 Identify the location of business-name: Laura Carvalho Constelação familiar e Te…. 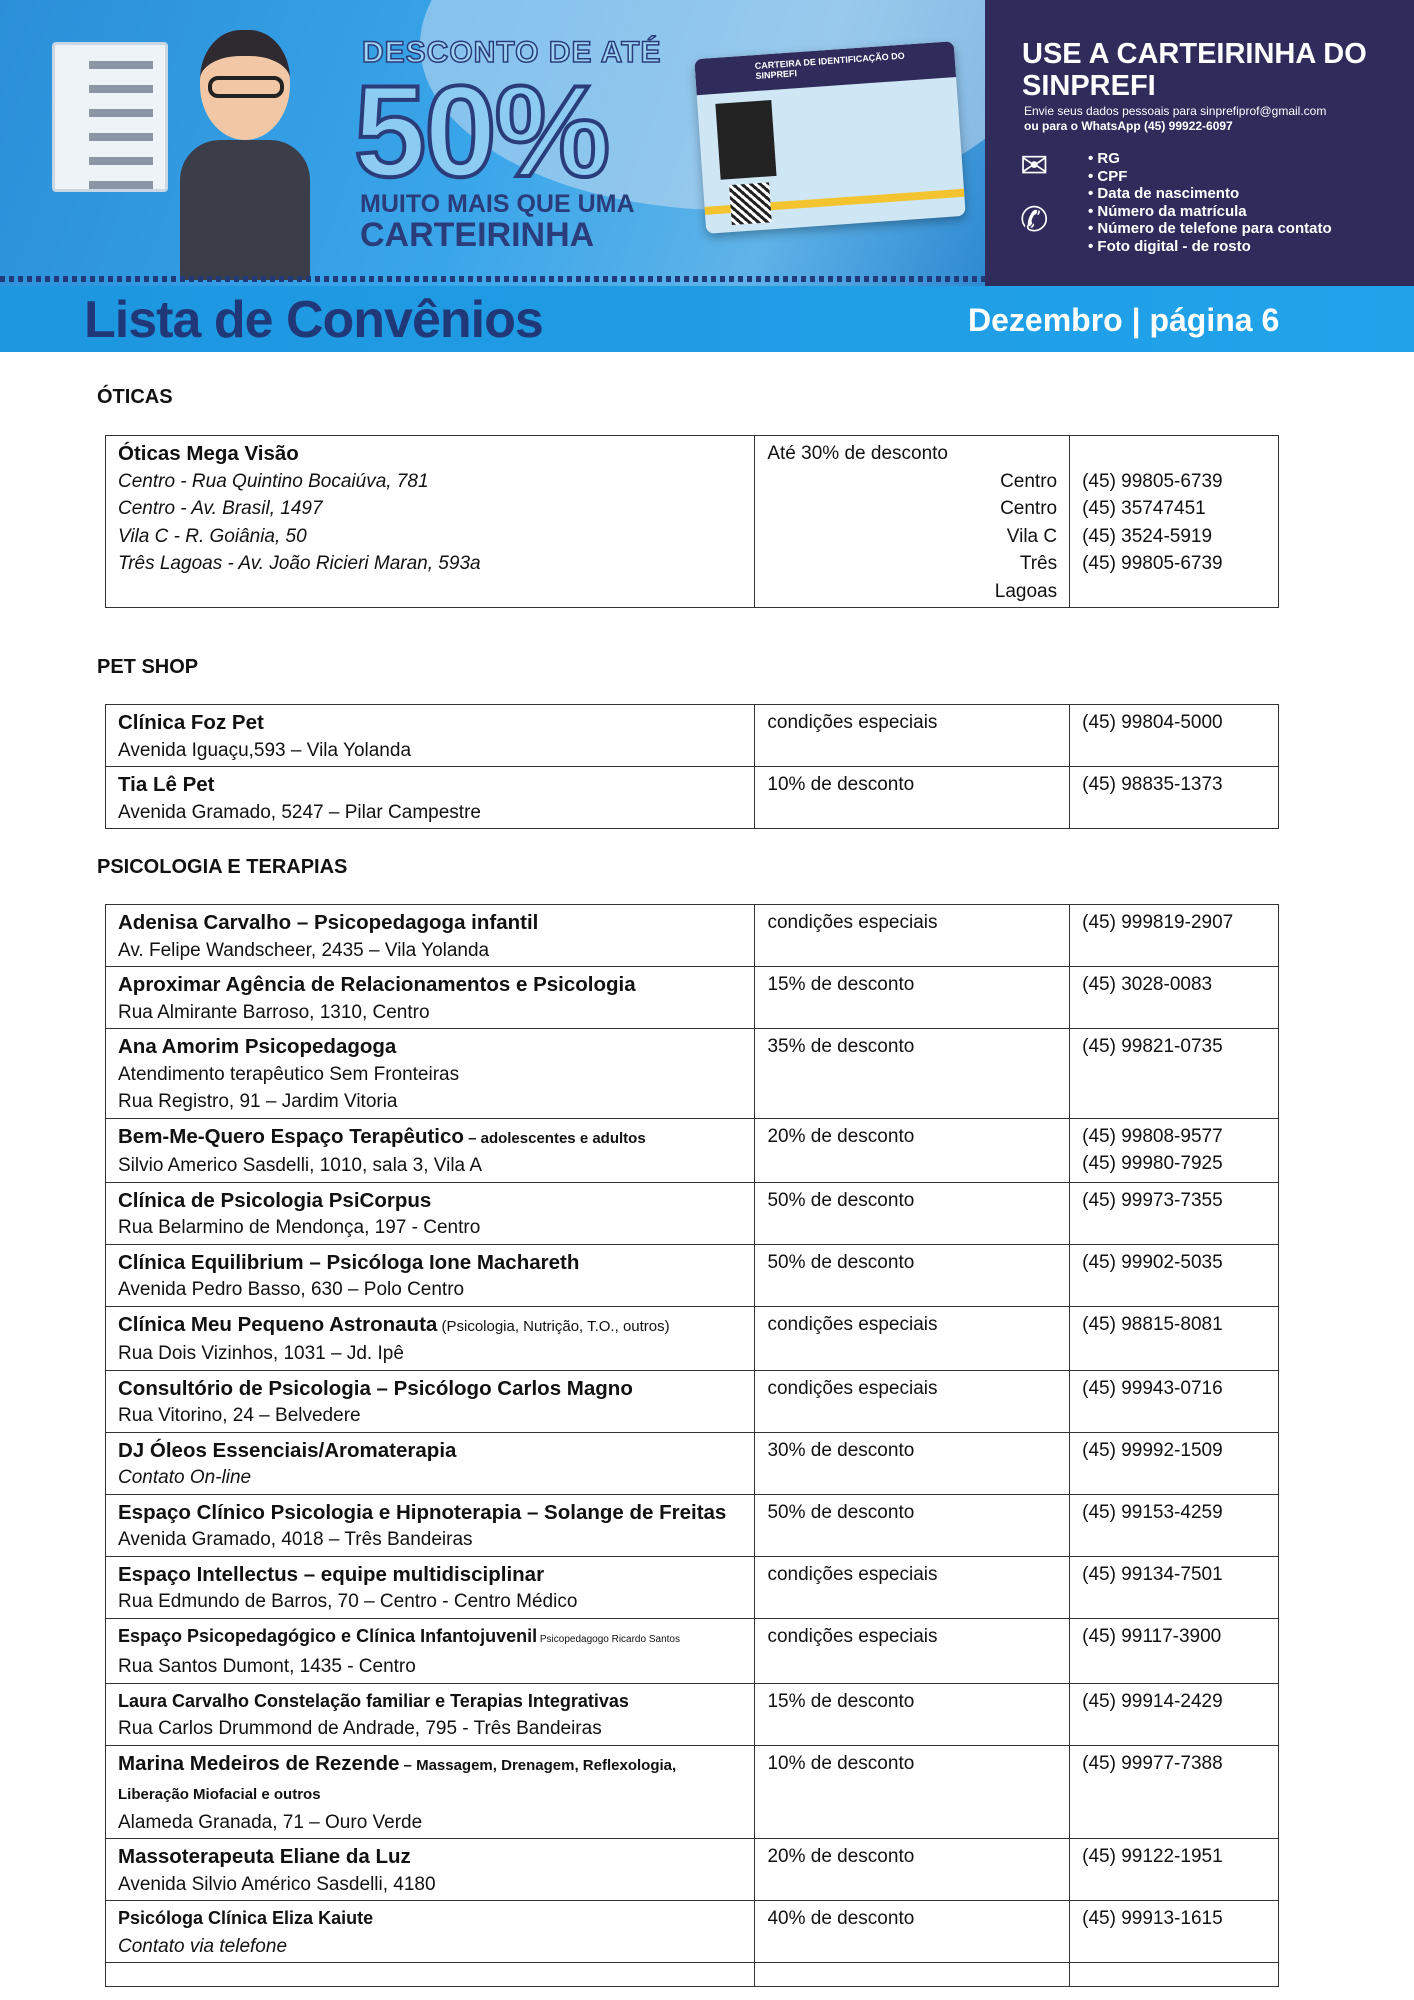
(373, 1700).